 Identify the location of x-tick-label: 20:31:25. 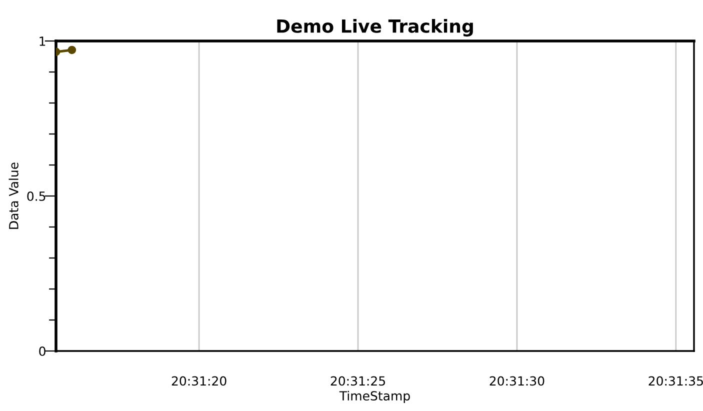
(357, 381).